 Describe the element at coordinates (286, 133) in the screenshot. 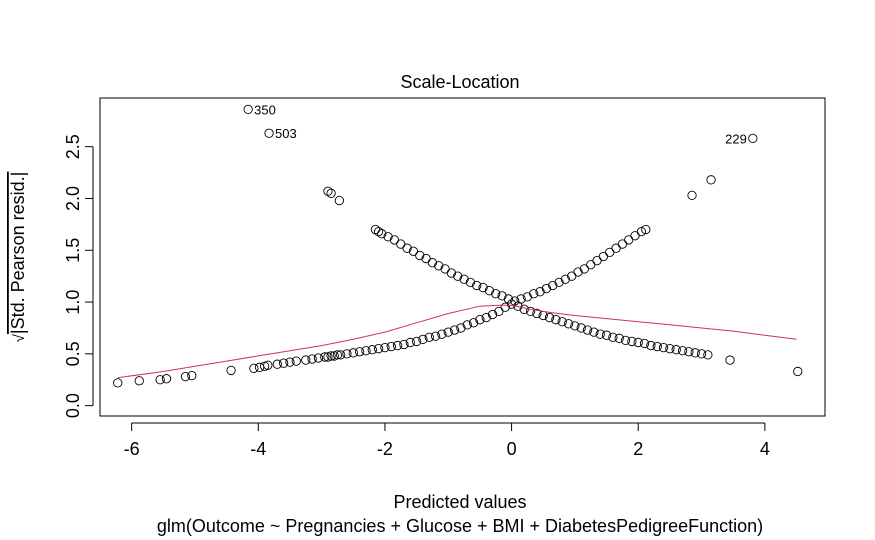

I see `point-label: 503` at that location.